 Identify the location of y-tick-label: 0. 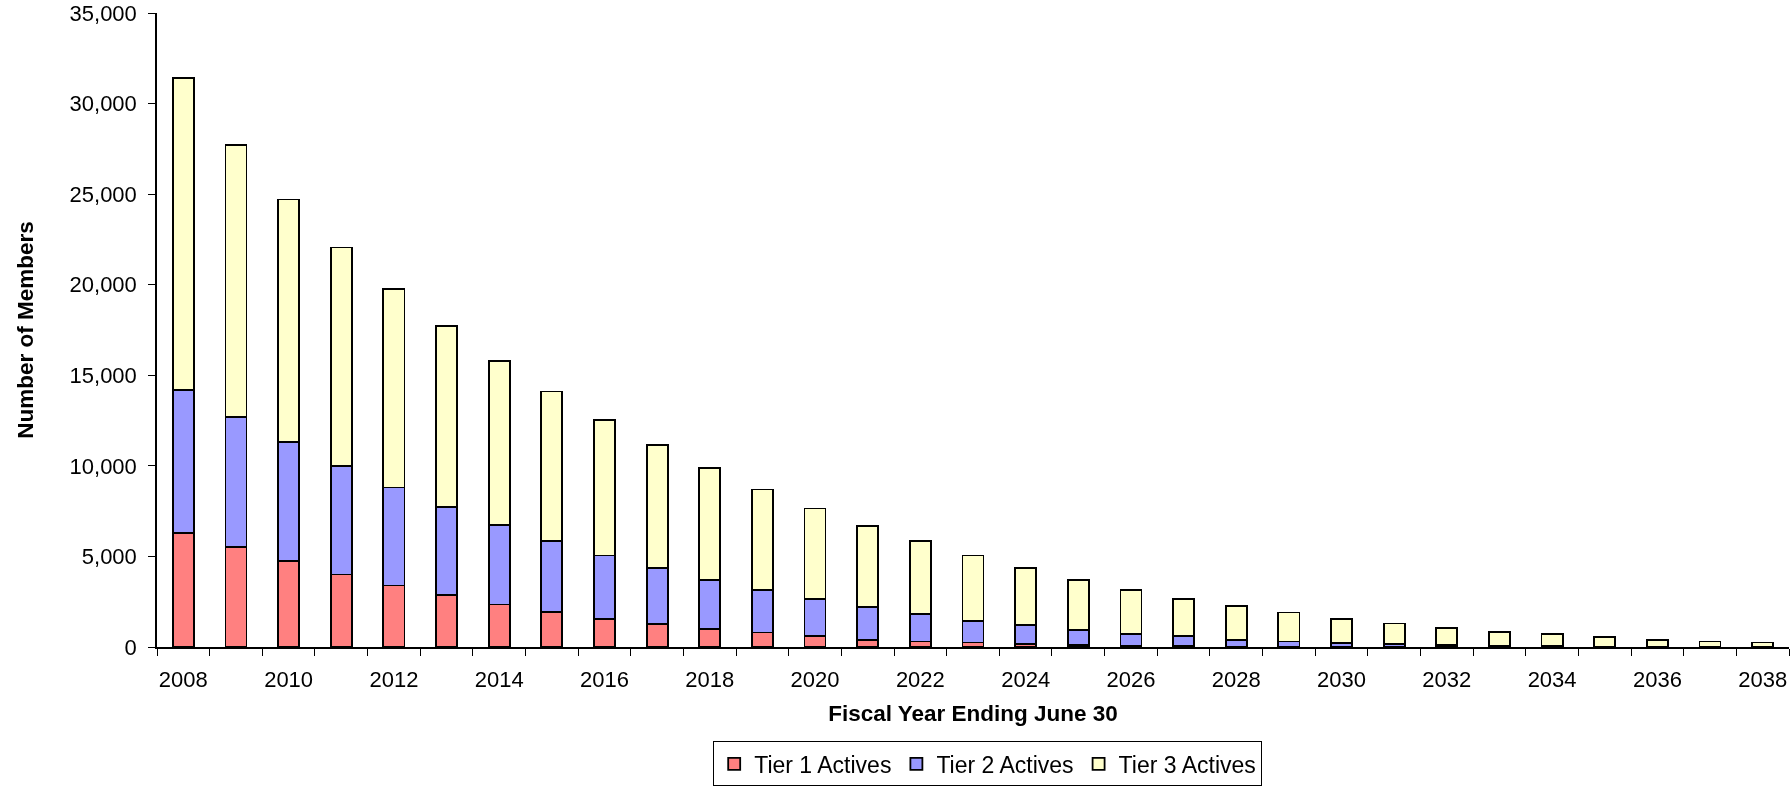
(130, 647).